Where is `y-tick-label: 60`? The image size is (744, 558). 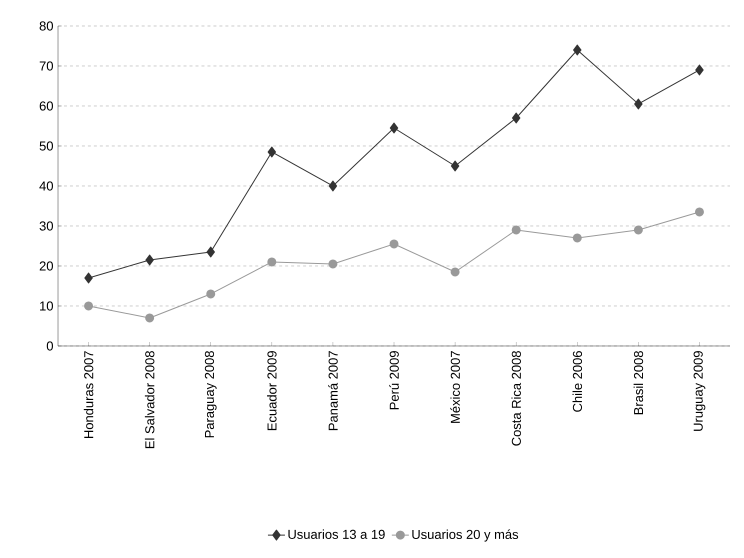 y-tick-label: 60 is located at coordinates (46, 106).